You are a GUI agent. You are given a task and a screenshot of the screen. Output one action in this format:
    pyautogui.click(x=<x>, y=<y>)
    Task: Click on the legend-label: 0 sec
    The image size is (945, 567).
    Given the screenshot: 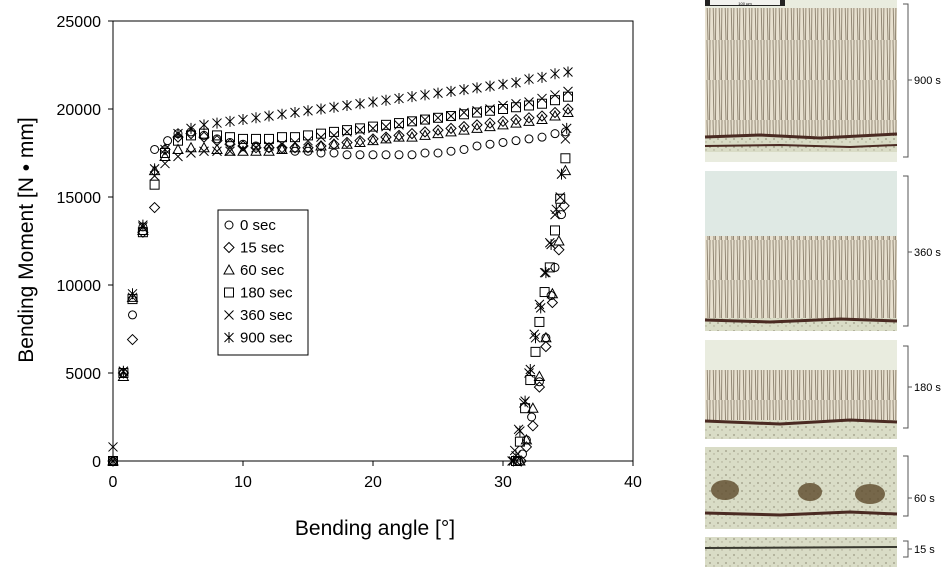 What is the action you would take?
    pyautogui.click(x=258, y=225)
    